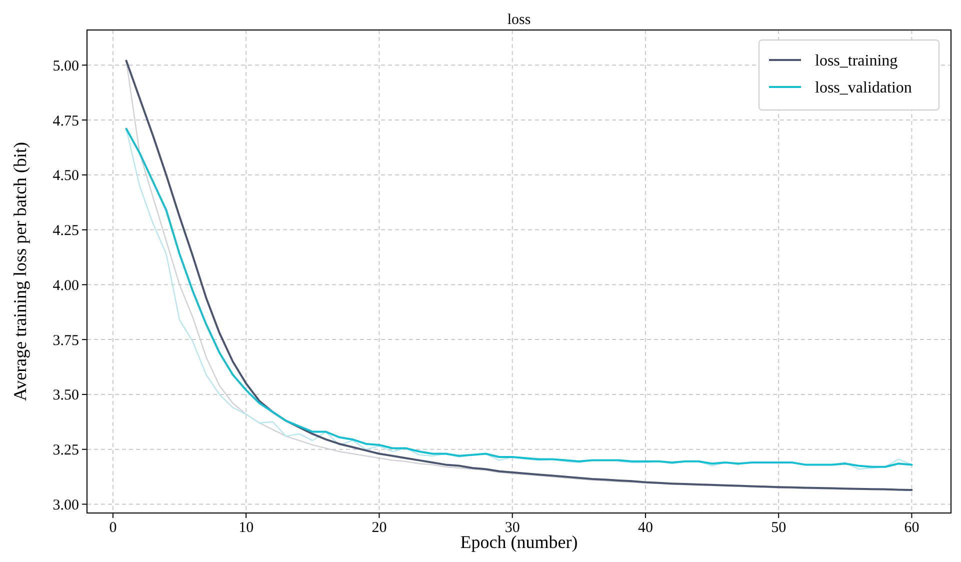  I want to click on x-tick-label: 50, so click(778, 528).